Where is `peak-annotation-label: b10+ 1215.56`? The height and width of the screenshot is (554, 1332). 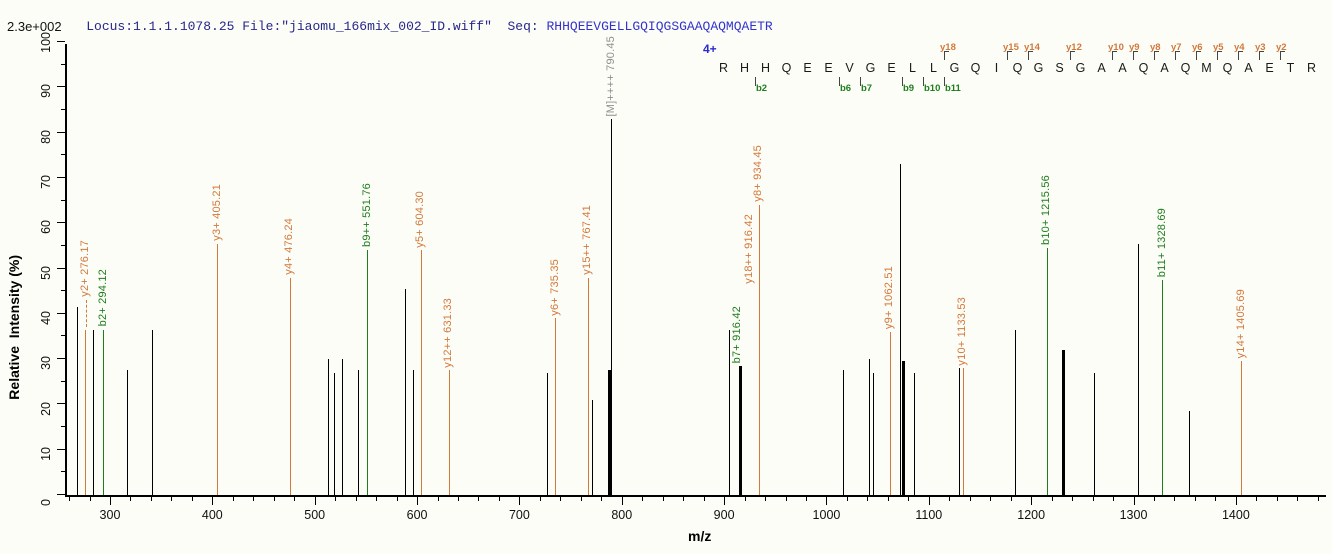
peak-annotation-label: b10+ 1215.56 is located at coordinates (1046, 210).